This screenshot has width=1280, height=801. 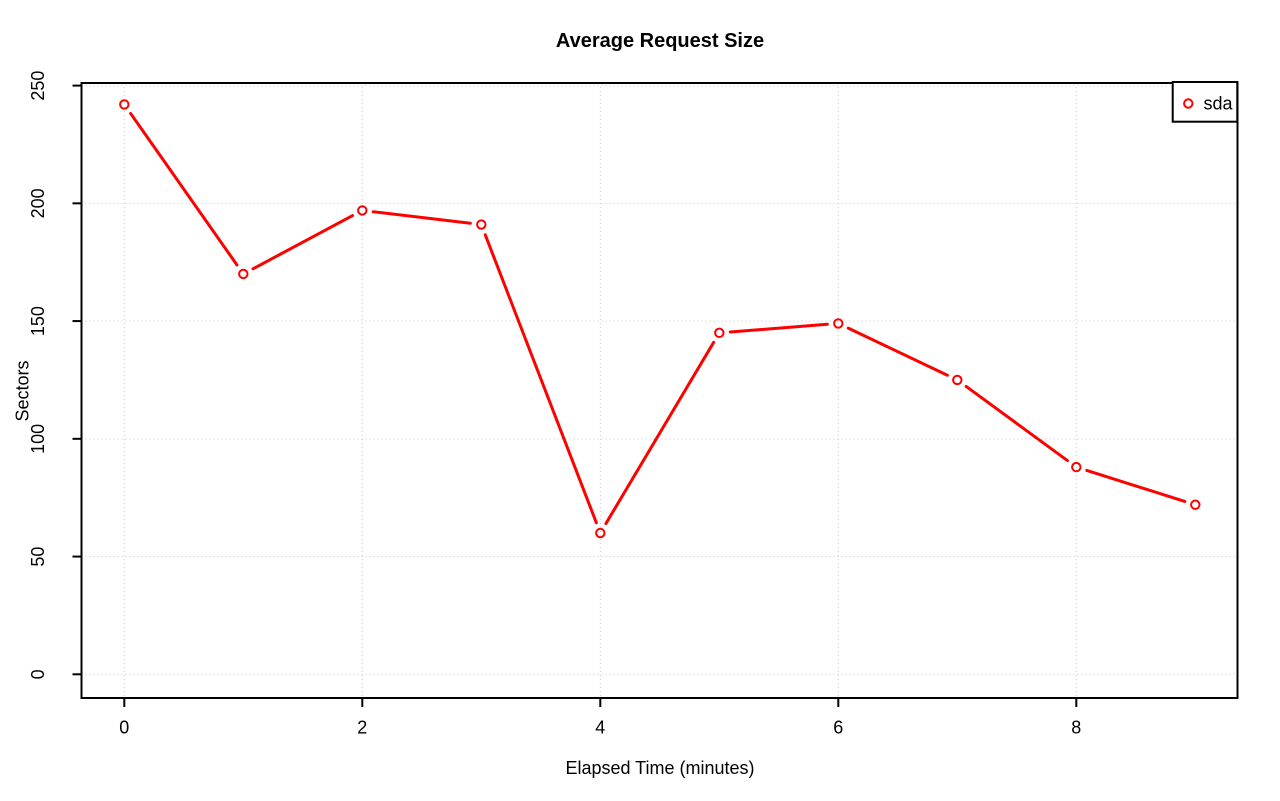 I want to click on y-tick-label: 250, so click(x=38, y=86).